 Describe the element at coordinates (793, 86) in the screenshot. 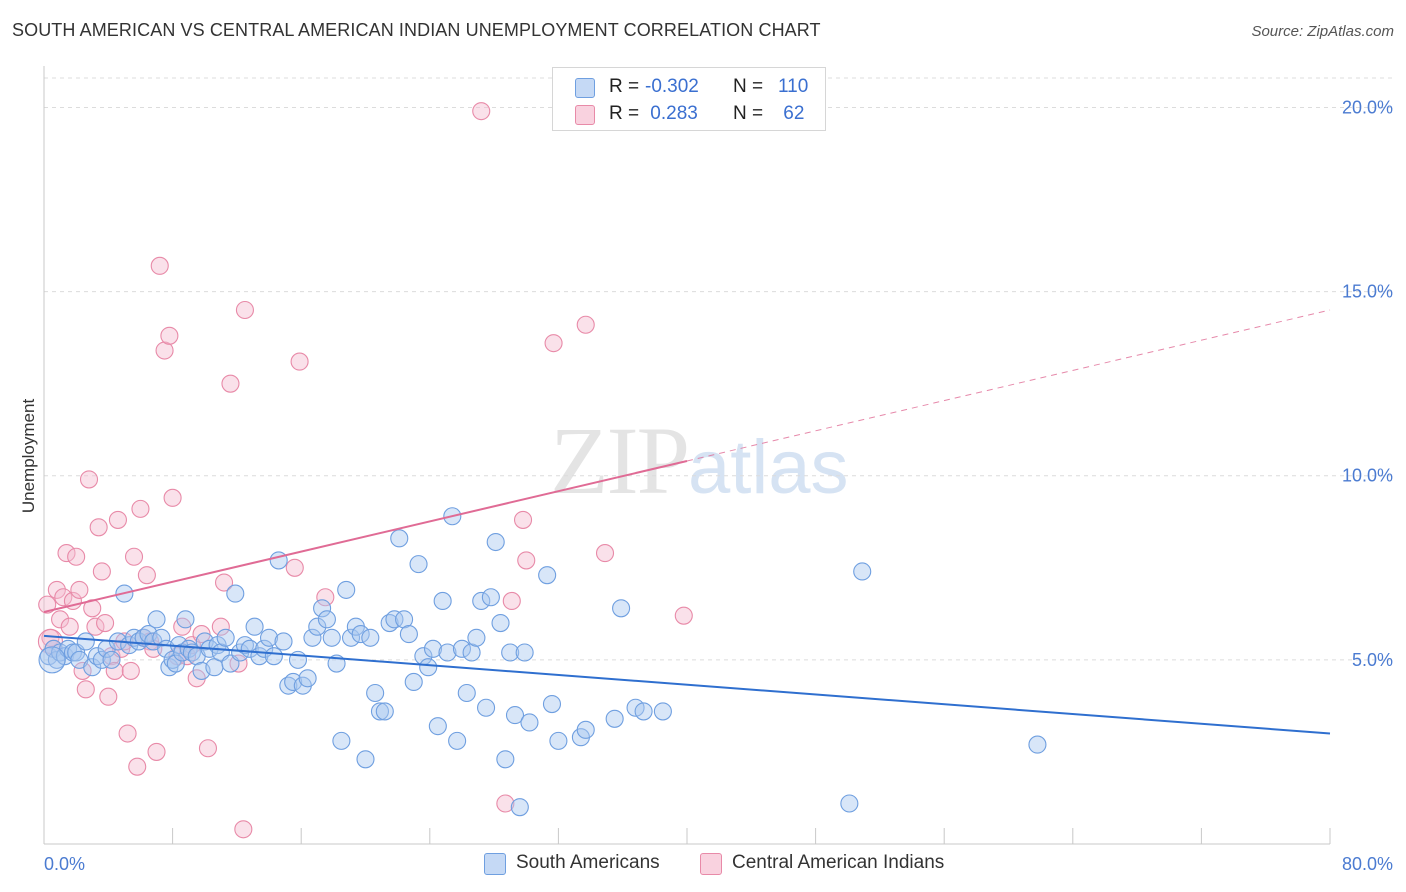

I see `legend-n-value: 110` at that location.